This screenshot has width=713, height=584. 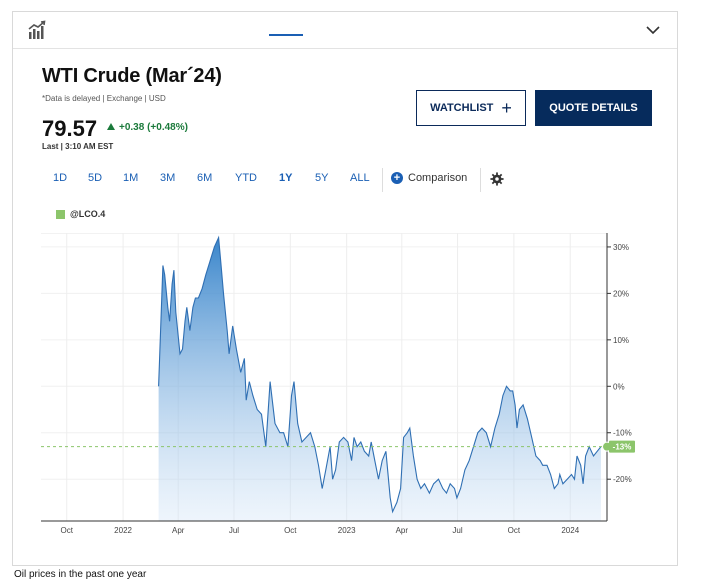 I want to click on tab-6m: 6M, so click(x=205, y=178).